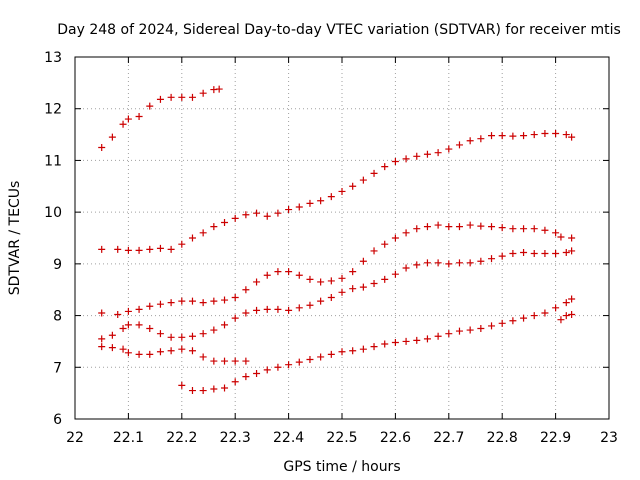  I want to click on y-axis-title: SDTVAR / TECUs, so click(15, 238).